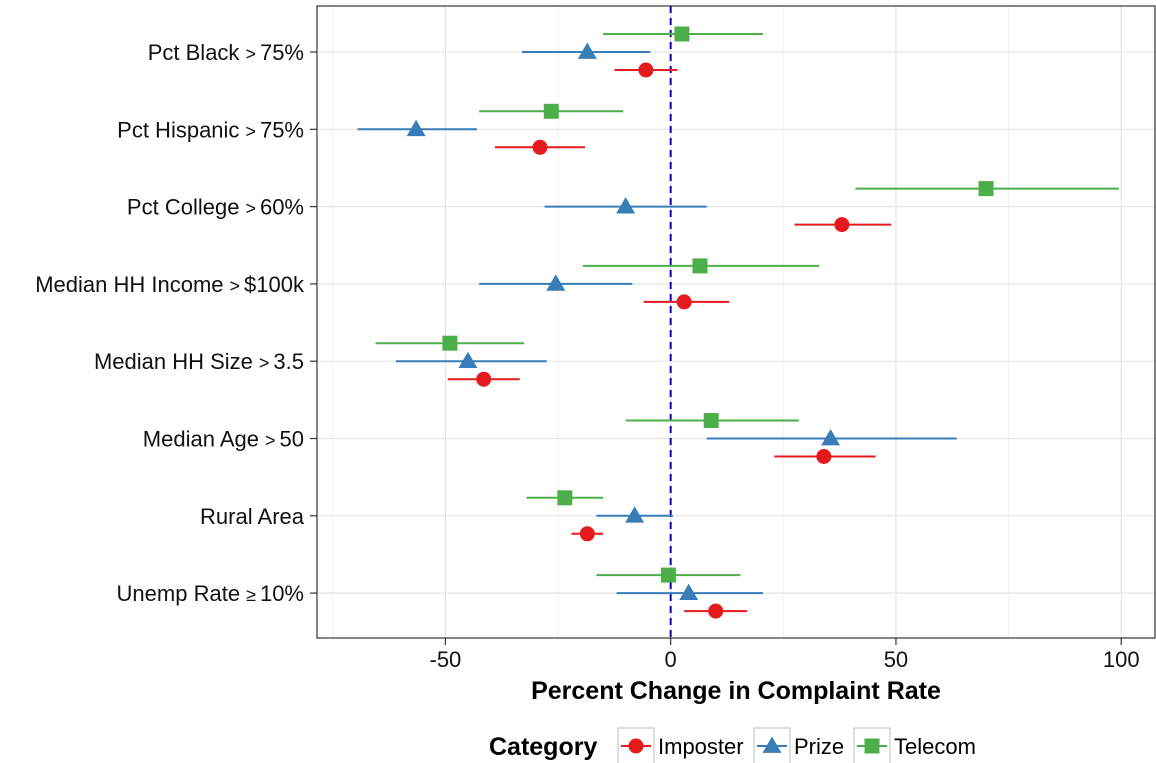 This screenshot has width=1156, height=763. What do you see at coordinates (636, 746) in the screenshot?
I see `legend-marker-imposter` at bounding box center [636, 746].